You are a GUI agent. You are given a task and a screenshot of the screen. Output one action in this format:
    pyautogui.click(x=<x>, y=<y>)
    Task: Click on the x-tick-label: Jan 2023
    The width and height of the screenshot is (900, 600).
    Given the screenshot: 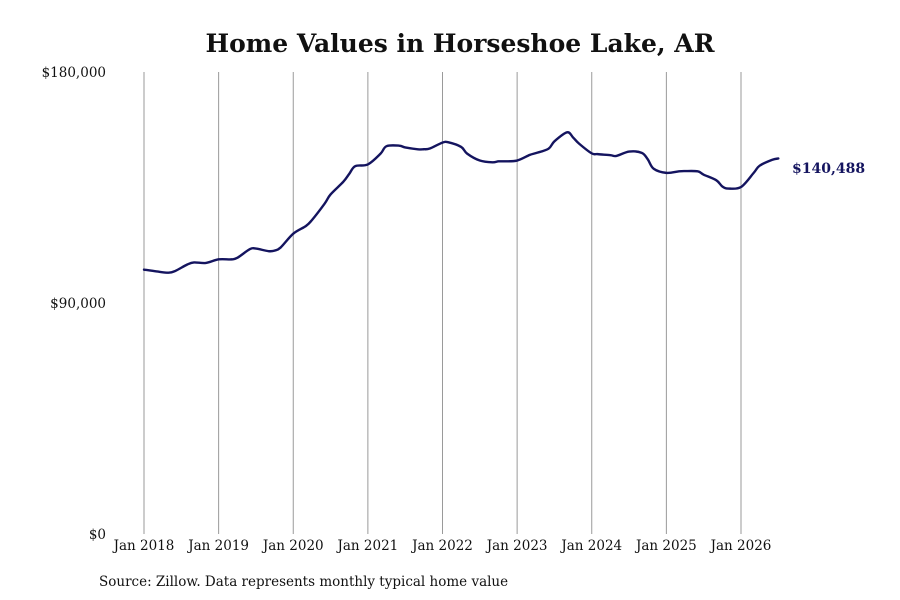 What is the action you would take?
    pyautogui.click(x=516, y=546)
    